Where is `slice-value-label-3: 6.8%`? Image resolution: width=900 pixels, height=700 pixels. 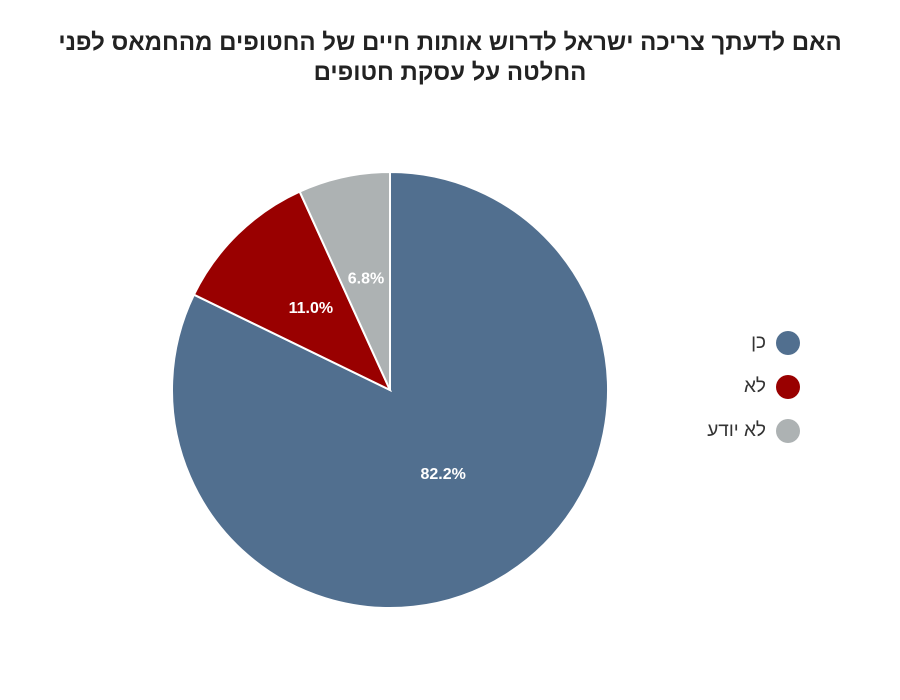 slice-value-label-3: 6.8% is located at coordinates (366, 278).